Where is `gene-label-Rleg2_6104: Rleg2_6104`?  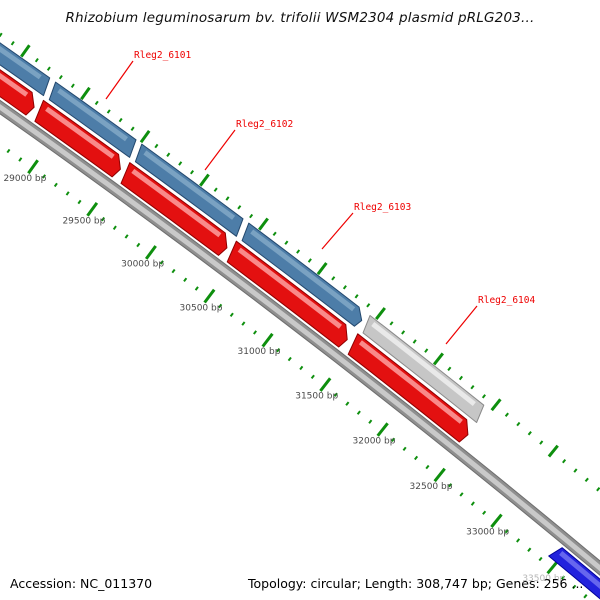 gene-label-Rleg2_6104: Rleg2_6104 is located at coordinates (490, 320).